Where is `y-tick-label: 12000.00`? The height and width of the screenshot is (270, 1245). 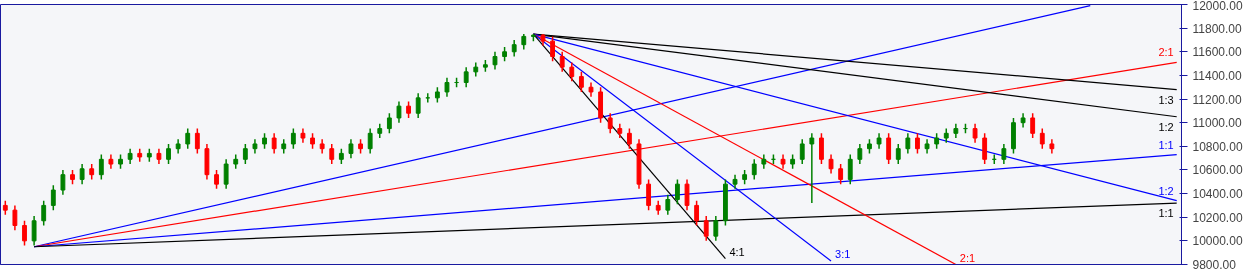 y-tick-label: 12000.00 is located at coordinates (1217, 6).